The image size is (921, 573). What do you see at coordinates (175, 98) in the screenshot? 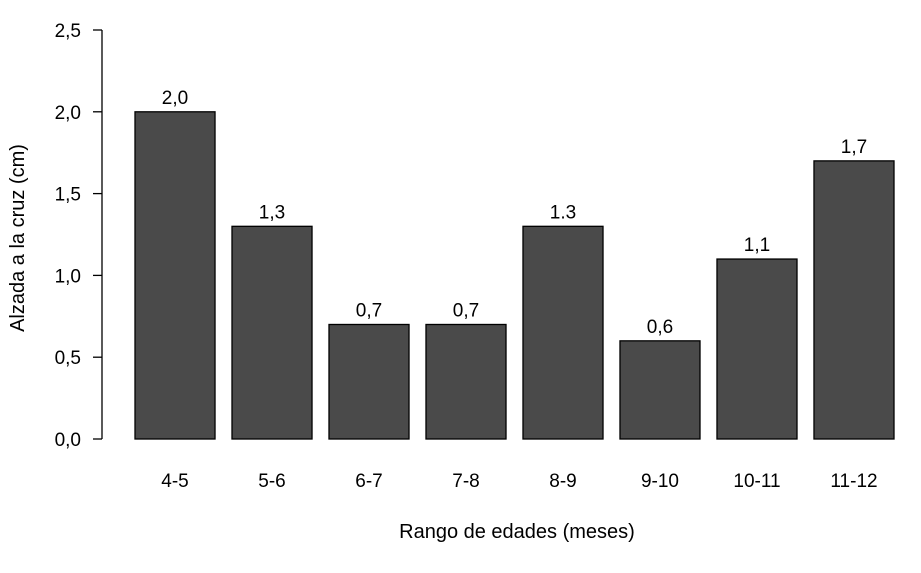
I see `bar-value-label: 2,0` at bounding box center [175, 98].